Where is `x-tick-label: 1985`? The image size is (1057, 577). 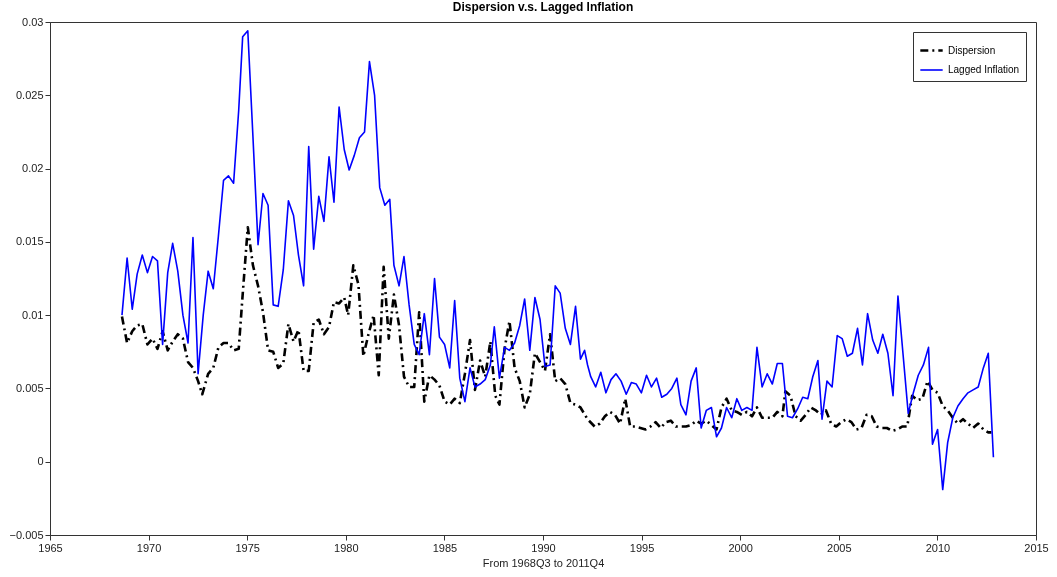 x-tick-label: 1985 is located at coordinates (445, 547).